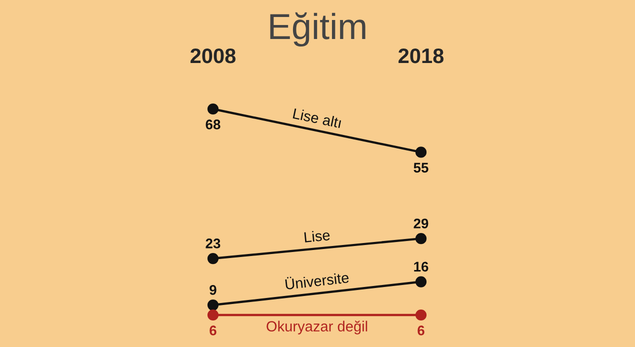 This screenshot has width=635, height=347. I want to click on data-label: 68, so click(213, 125).